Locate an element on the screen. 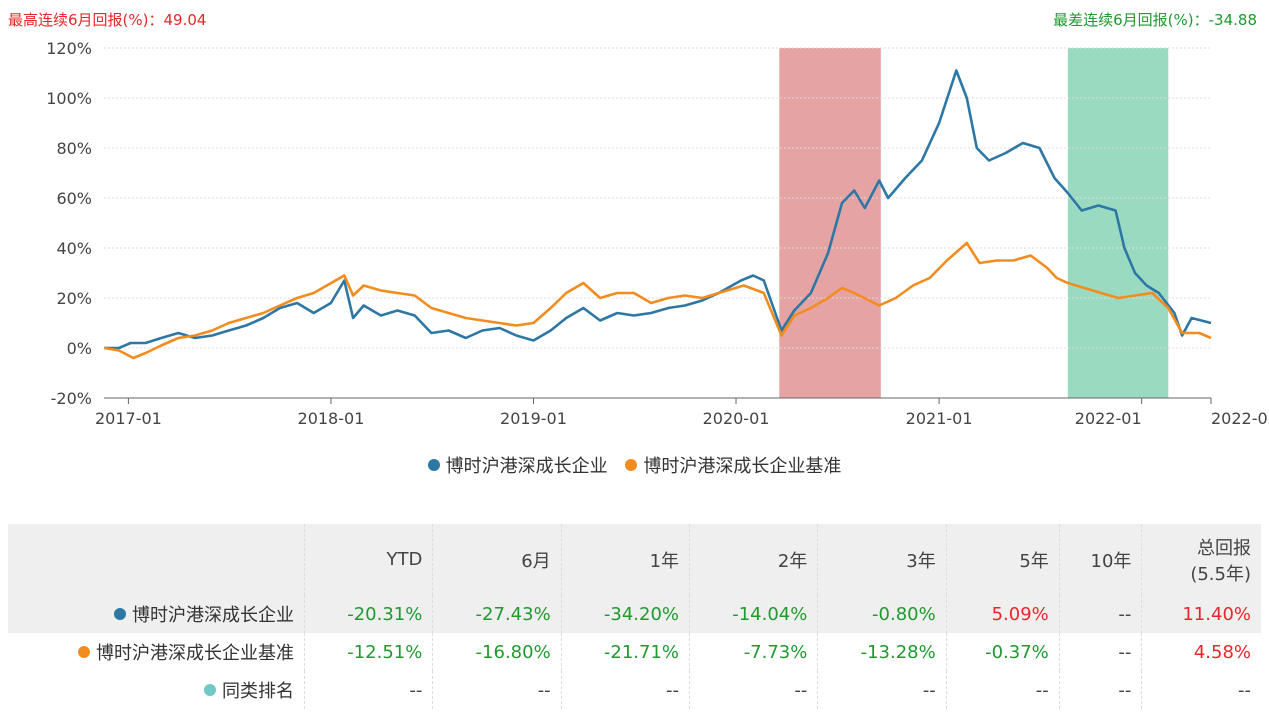  row-name: 博时沪港深成长企业 is located at coordinates (156, 614).